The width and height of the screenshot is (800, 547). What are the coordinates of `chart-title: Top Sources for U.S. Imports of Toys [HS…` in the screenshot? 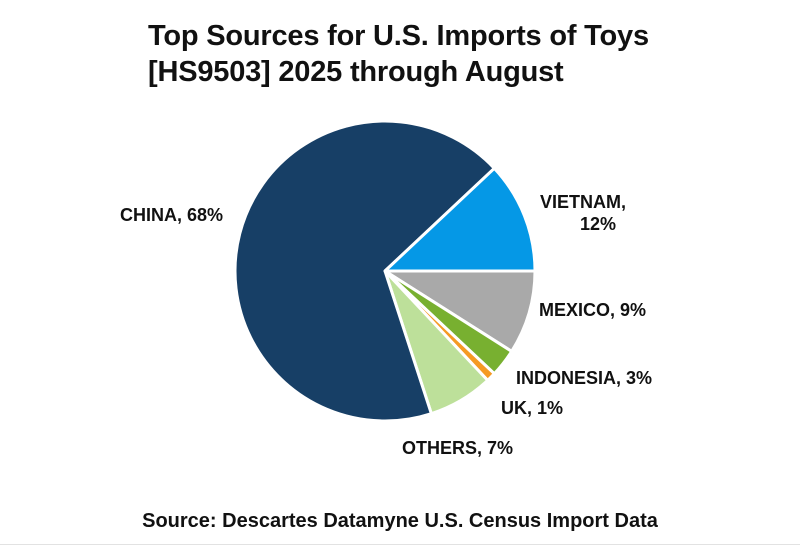 It's located at (428, 54).